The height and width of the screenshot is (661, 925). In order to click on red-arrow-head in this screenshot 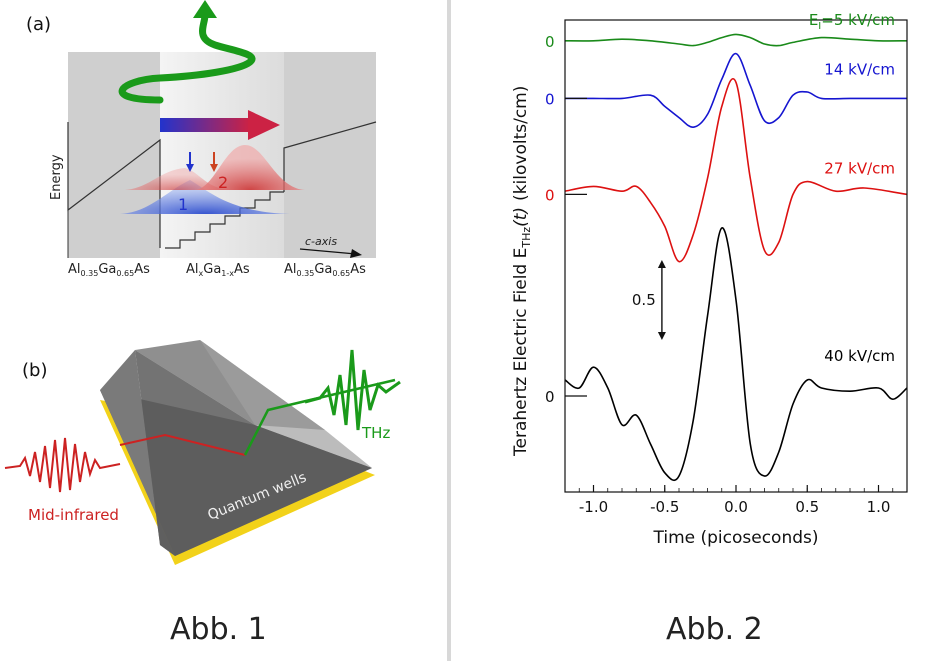, I will do `click(214, 168)`.